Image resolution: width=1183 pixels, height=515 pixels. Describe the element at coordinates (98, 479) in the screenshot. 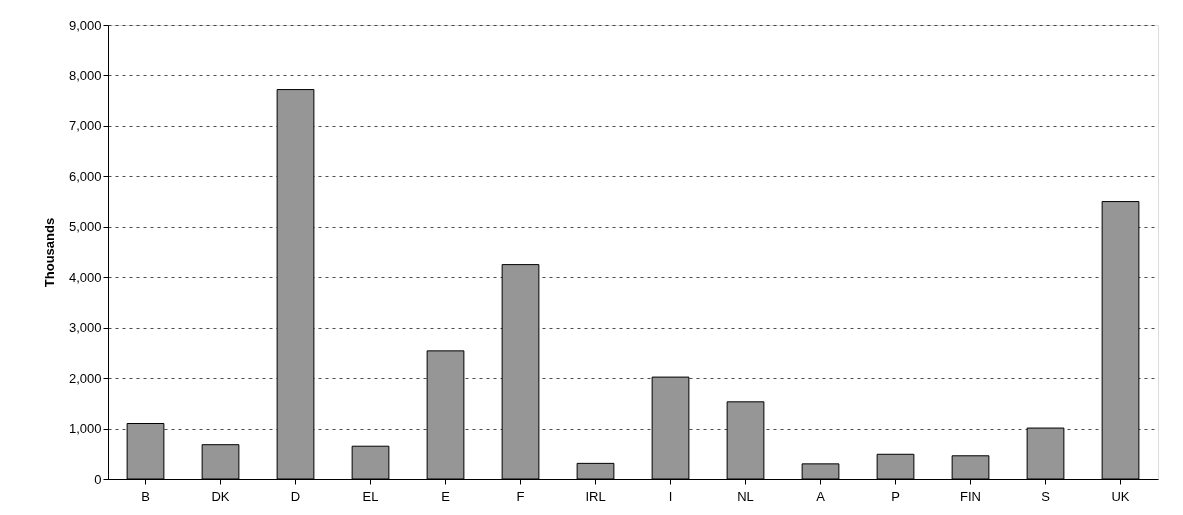

I see `y-tick-label: 0` at that location.